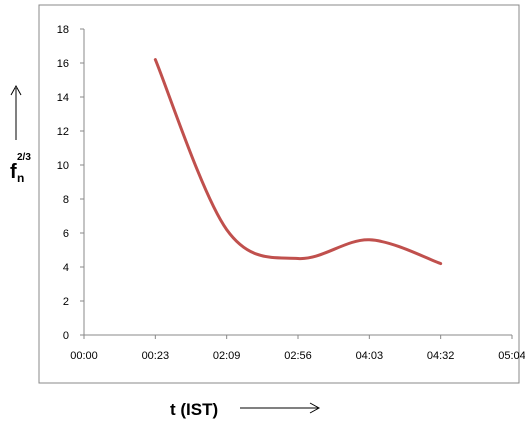 This screenshot has height=421, width=525. Describe the element at coordinates (227, 356) in the screenshot. I see `x-tick-label: 02:09` at that location.